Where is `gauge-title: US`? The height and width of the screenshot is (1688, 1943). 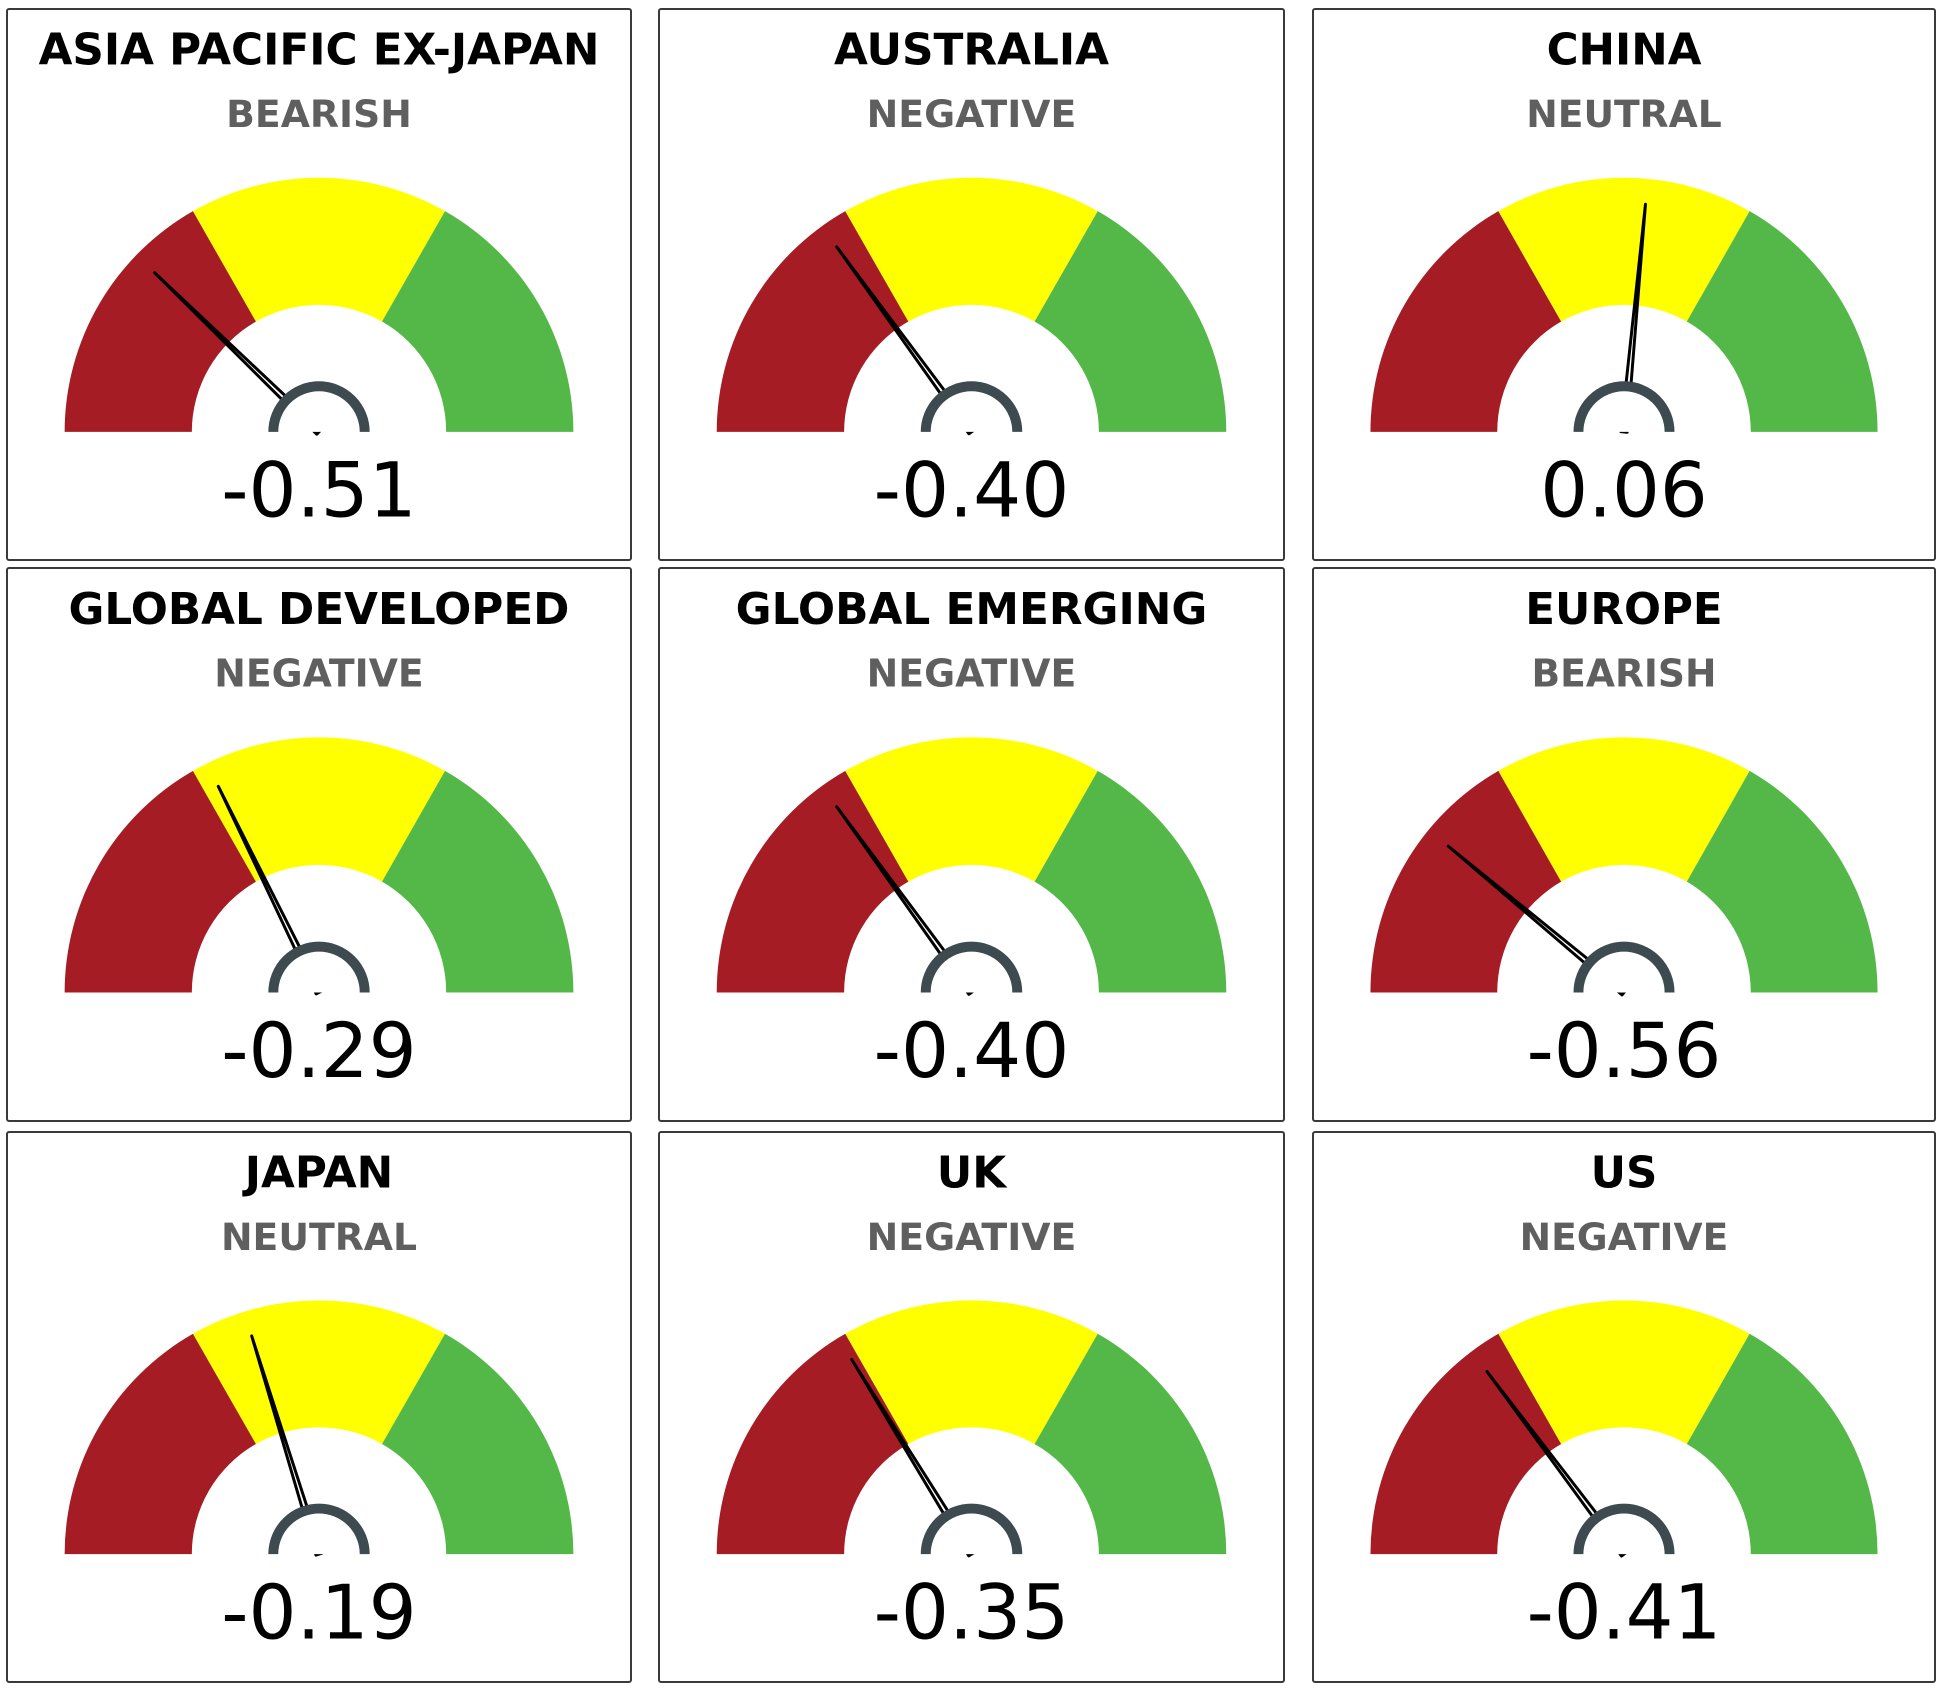
gauge-title: US is located at coordinates (1624, 1173).